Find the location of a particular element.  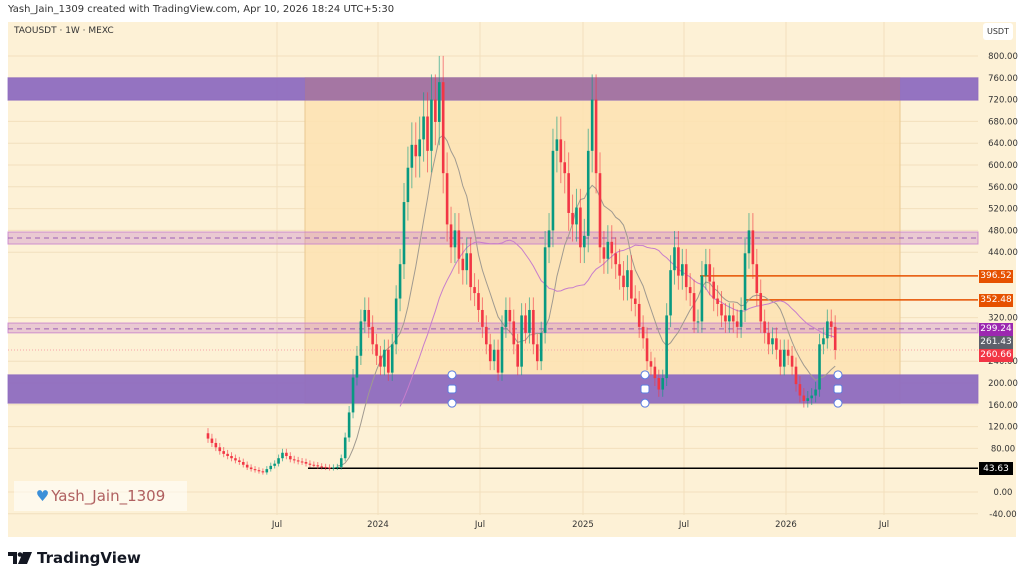

time-tick-label: 2026 is located at coordinates (786, 525).